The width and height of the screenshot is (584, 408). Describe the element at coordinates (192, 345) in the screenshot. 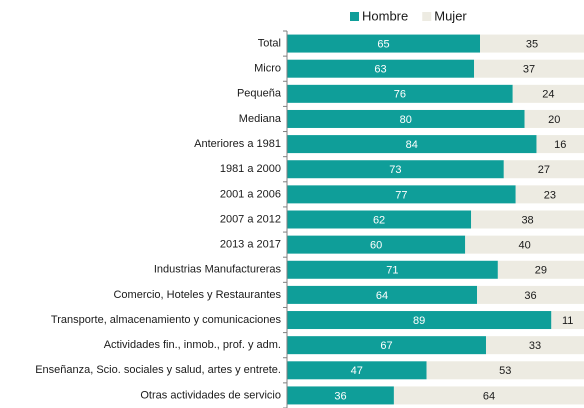

I see `y-tick-label: Actividades fin., inmob., prof. y adm.` at that location.